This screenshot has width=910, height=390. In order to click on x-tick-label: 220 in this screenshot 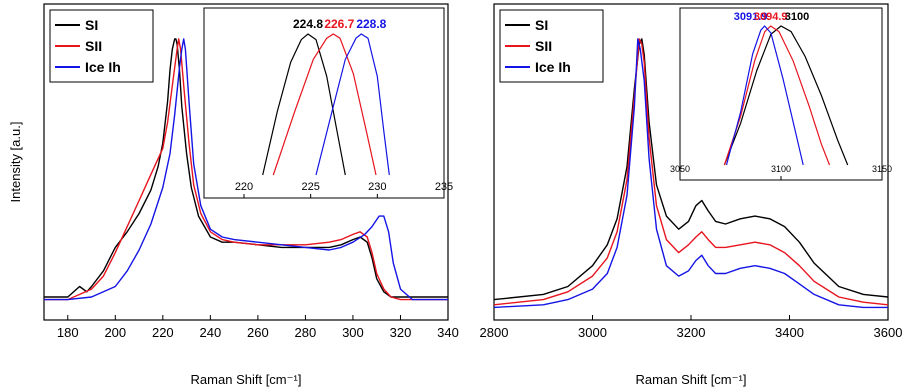, I will do `click(163, 332)`.